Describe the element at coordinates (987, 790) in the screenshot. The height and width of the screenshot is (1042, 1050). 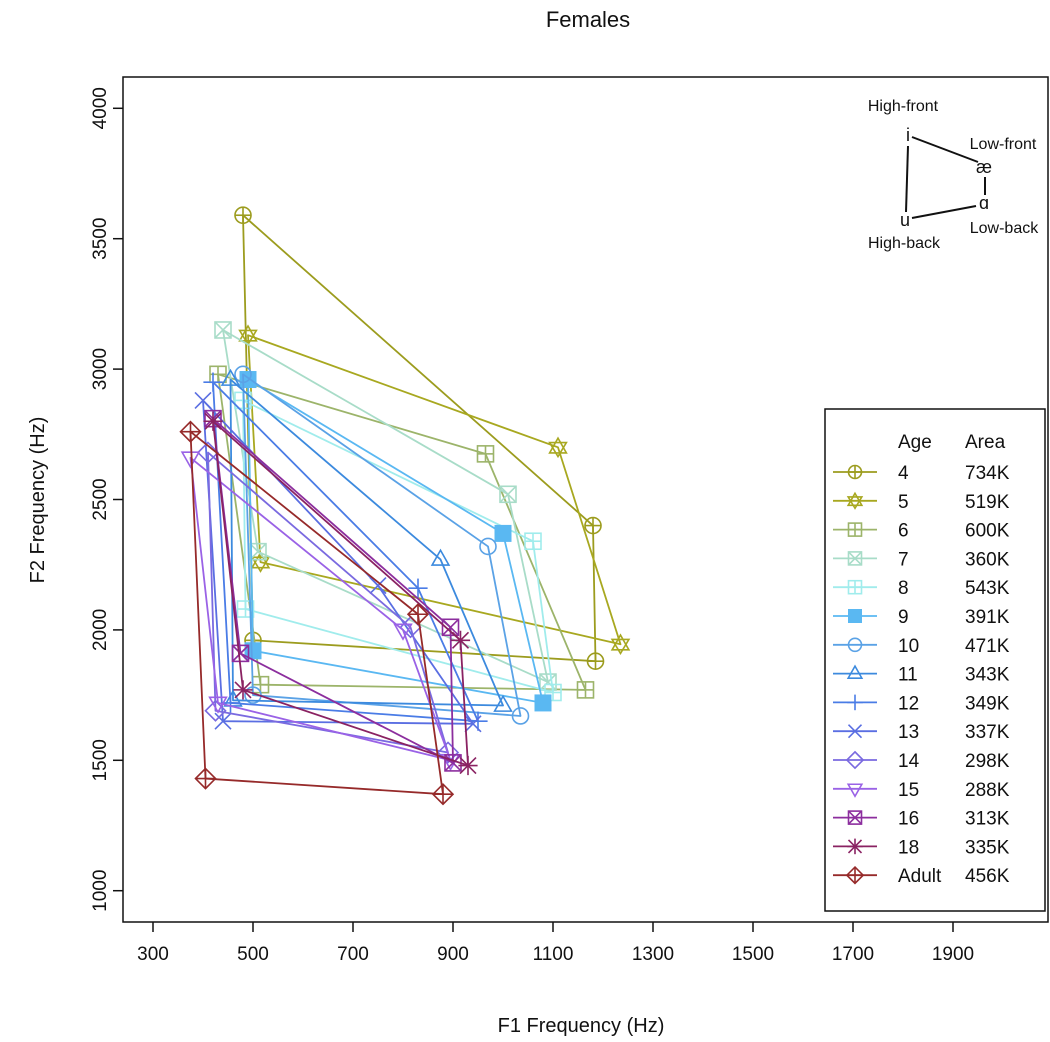
I see `legend-area-15: 288K` at that location.